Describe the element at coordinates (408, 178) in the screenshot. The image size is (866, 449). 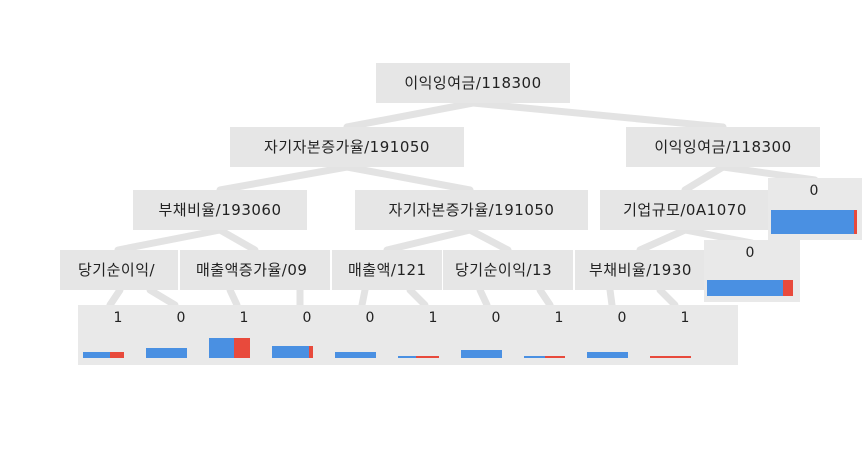
I see `edge-left-lr` at that location.